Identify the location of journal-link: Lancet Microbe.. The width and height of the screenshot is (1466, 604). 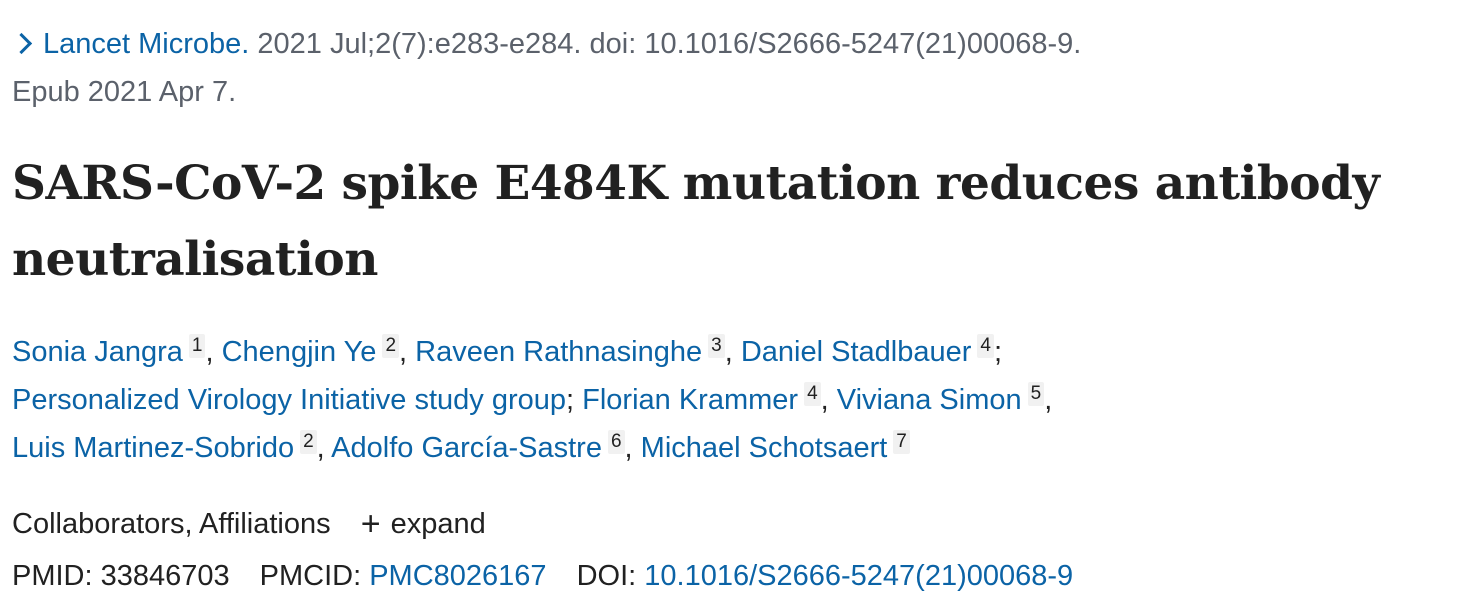
(146, 44).